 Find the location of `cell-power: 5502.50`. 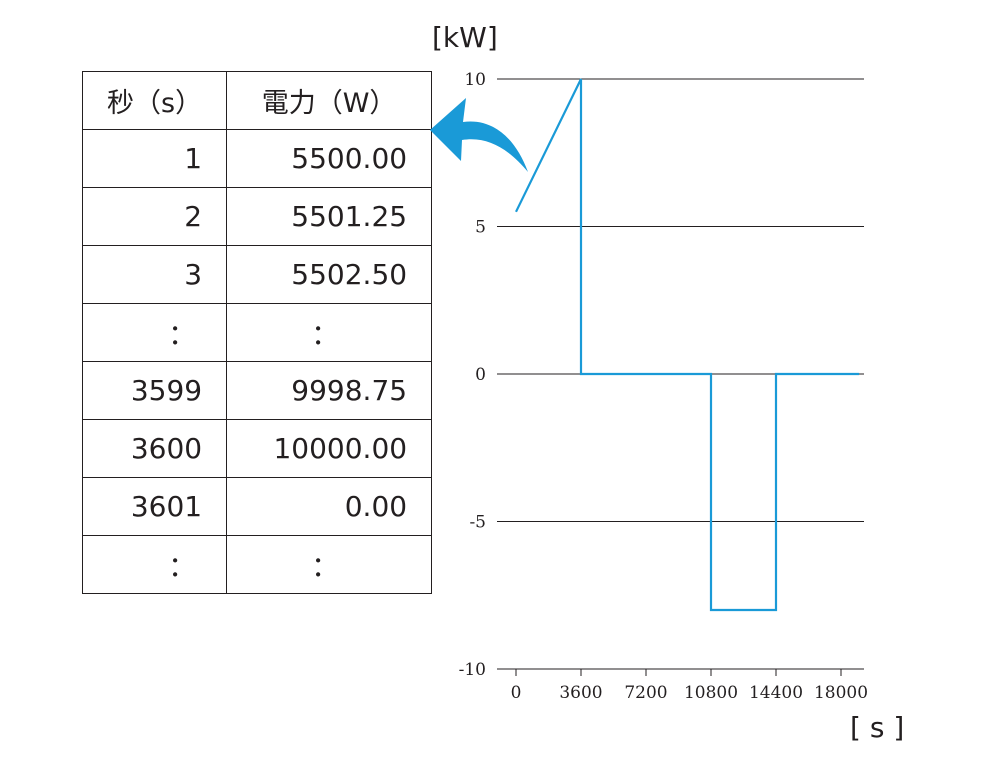

cell-power: 5502.50 is located at coordinates (329, 274).